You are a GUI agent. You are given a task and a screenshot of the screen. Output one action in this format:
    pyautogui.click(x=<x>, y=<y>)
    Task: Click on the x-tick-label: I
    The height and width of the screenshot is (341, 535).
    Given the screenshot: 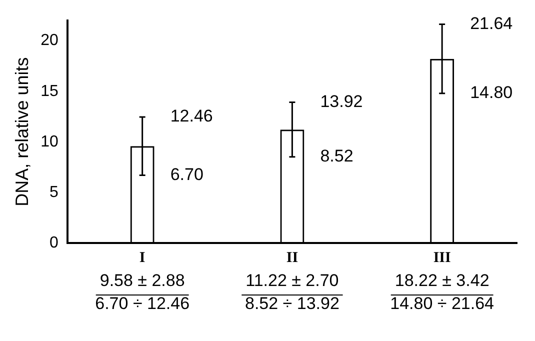 What is the action you would take?
    pyautogui.click(x=142, y=258)
    